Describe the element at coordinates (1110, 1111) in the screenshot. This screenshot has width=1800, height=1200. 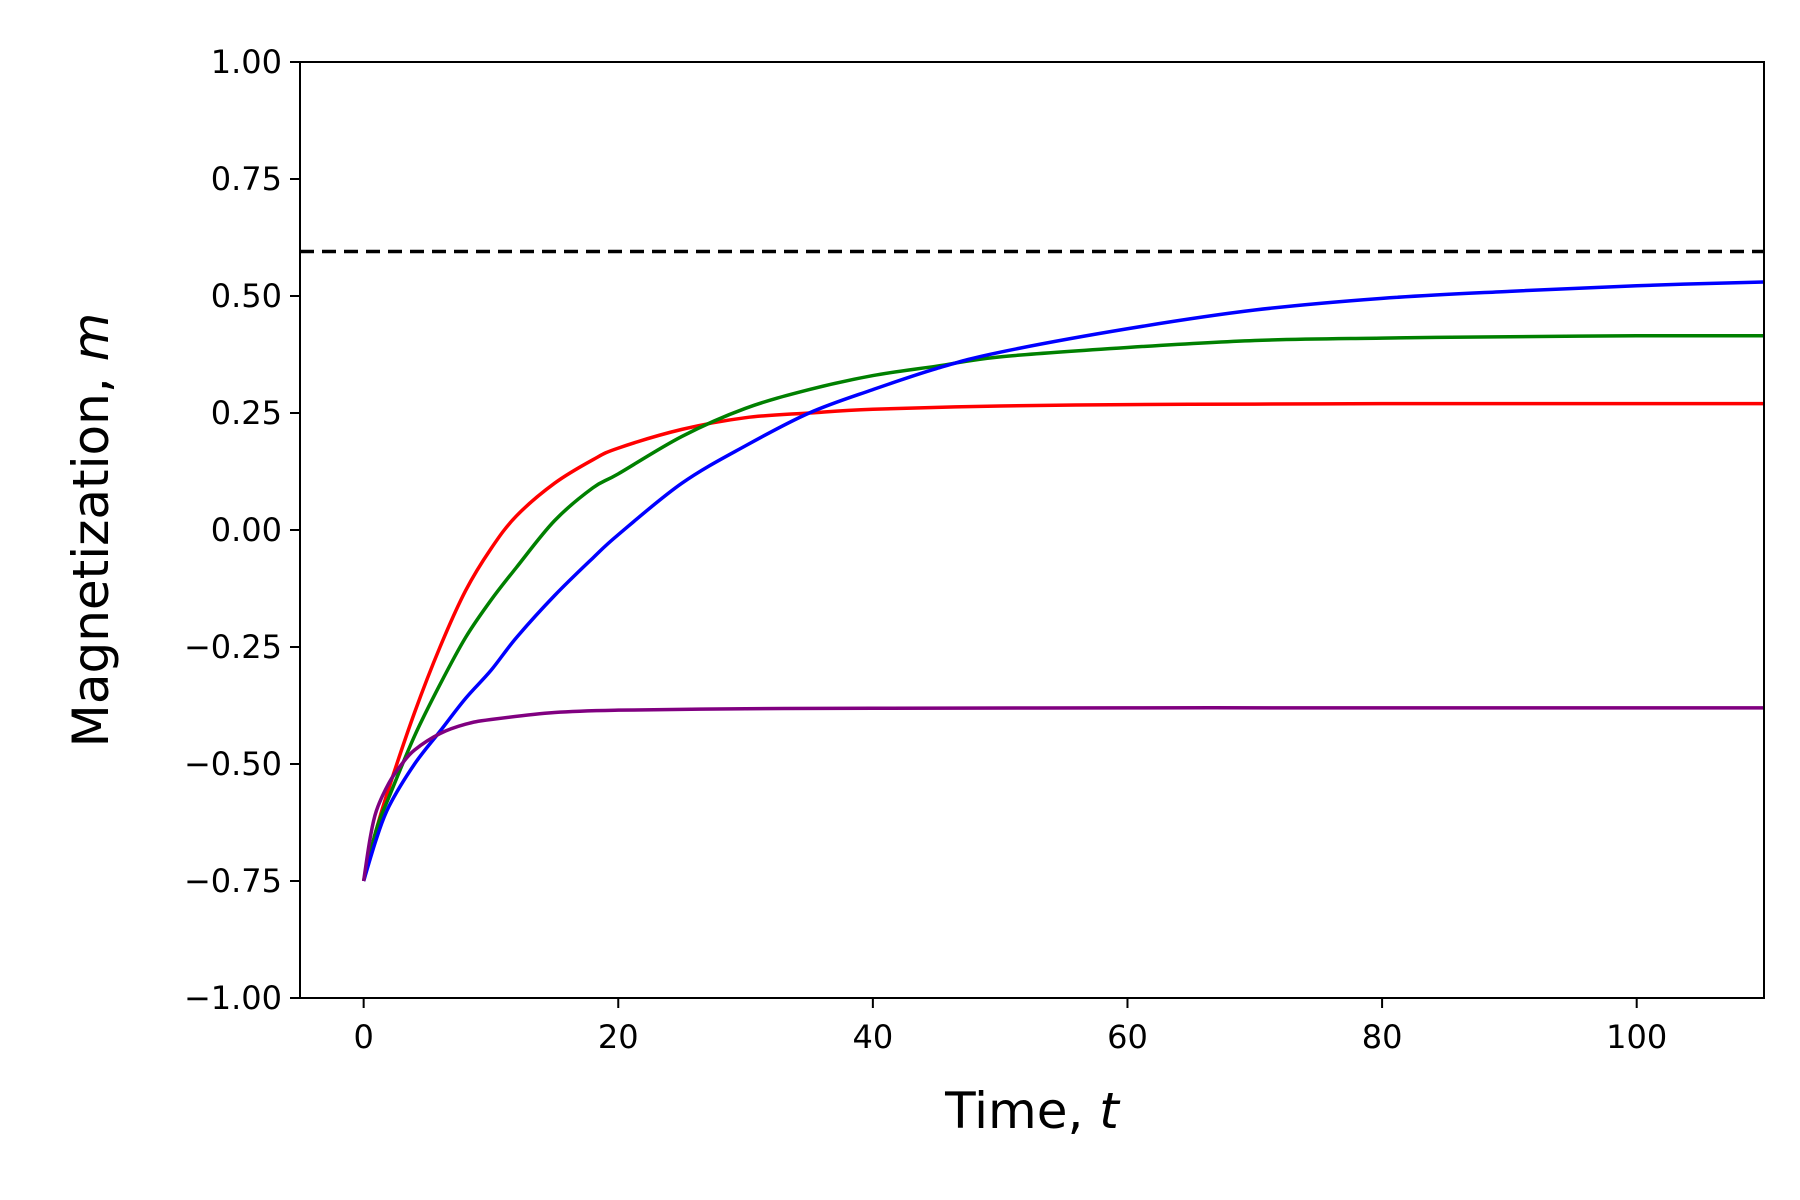
I see `x-axis-label-var: t` at that location.